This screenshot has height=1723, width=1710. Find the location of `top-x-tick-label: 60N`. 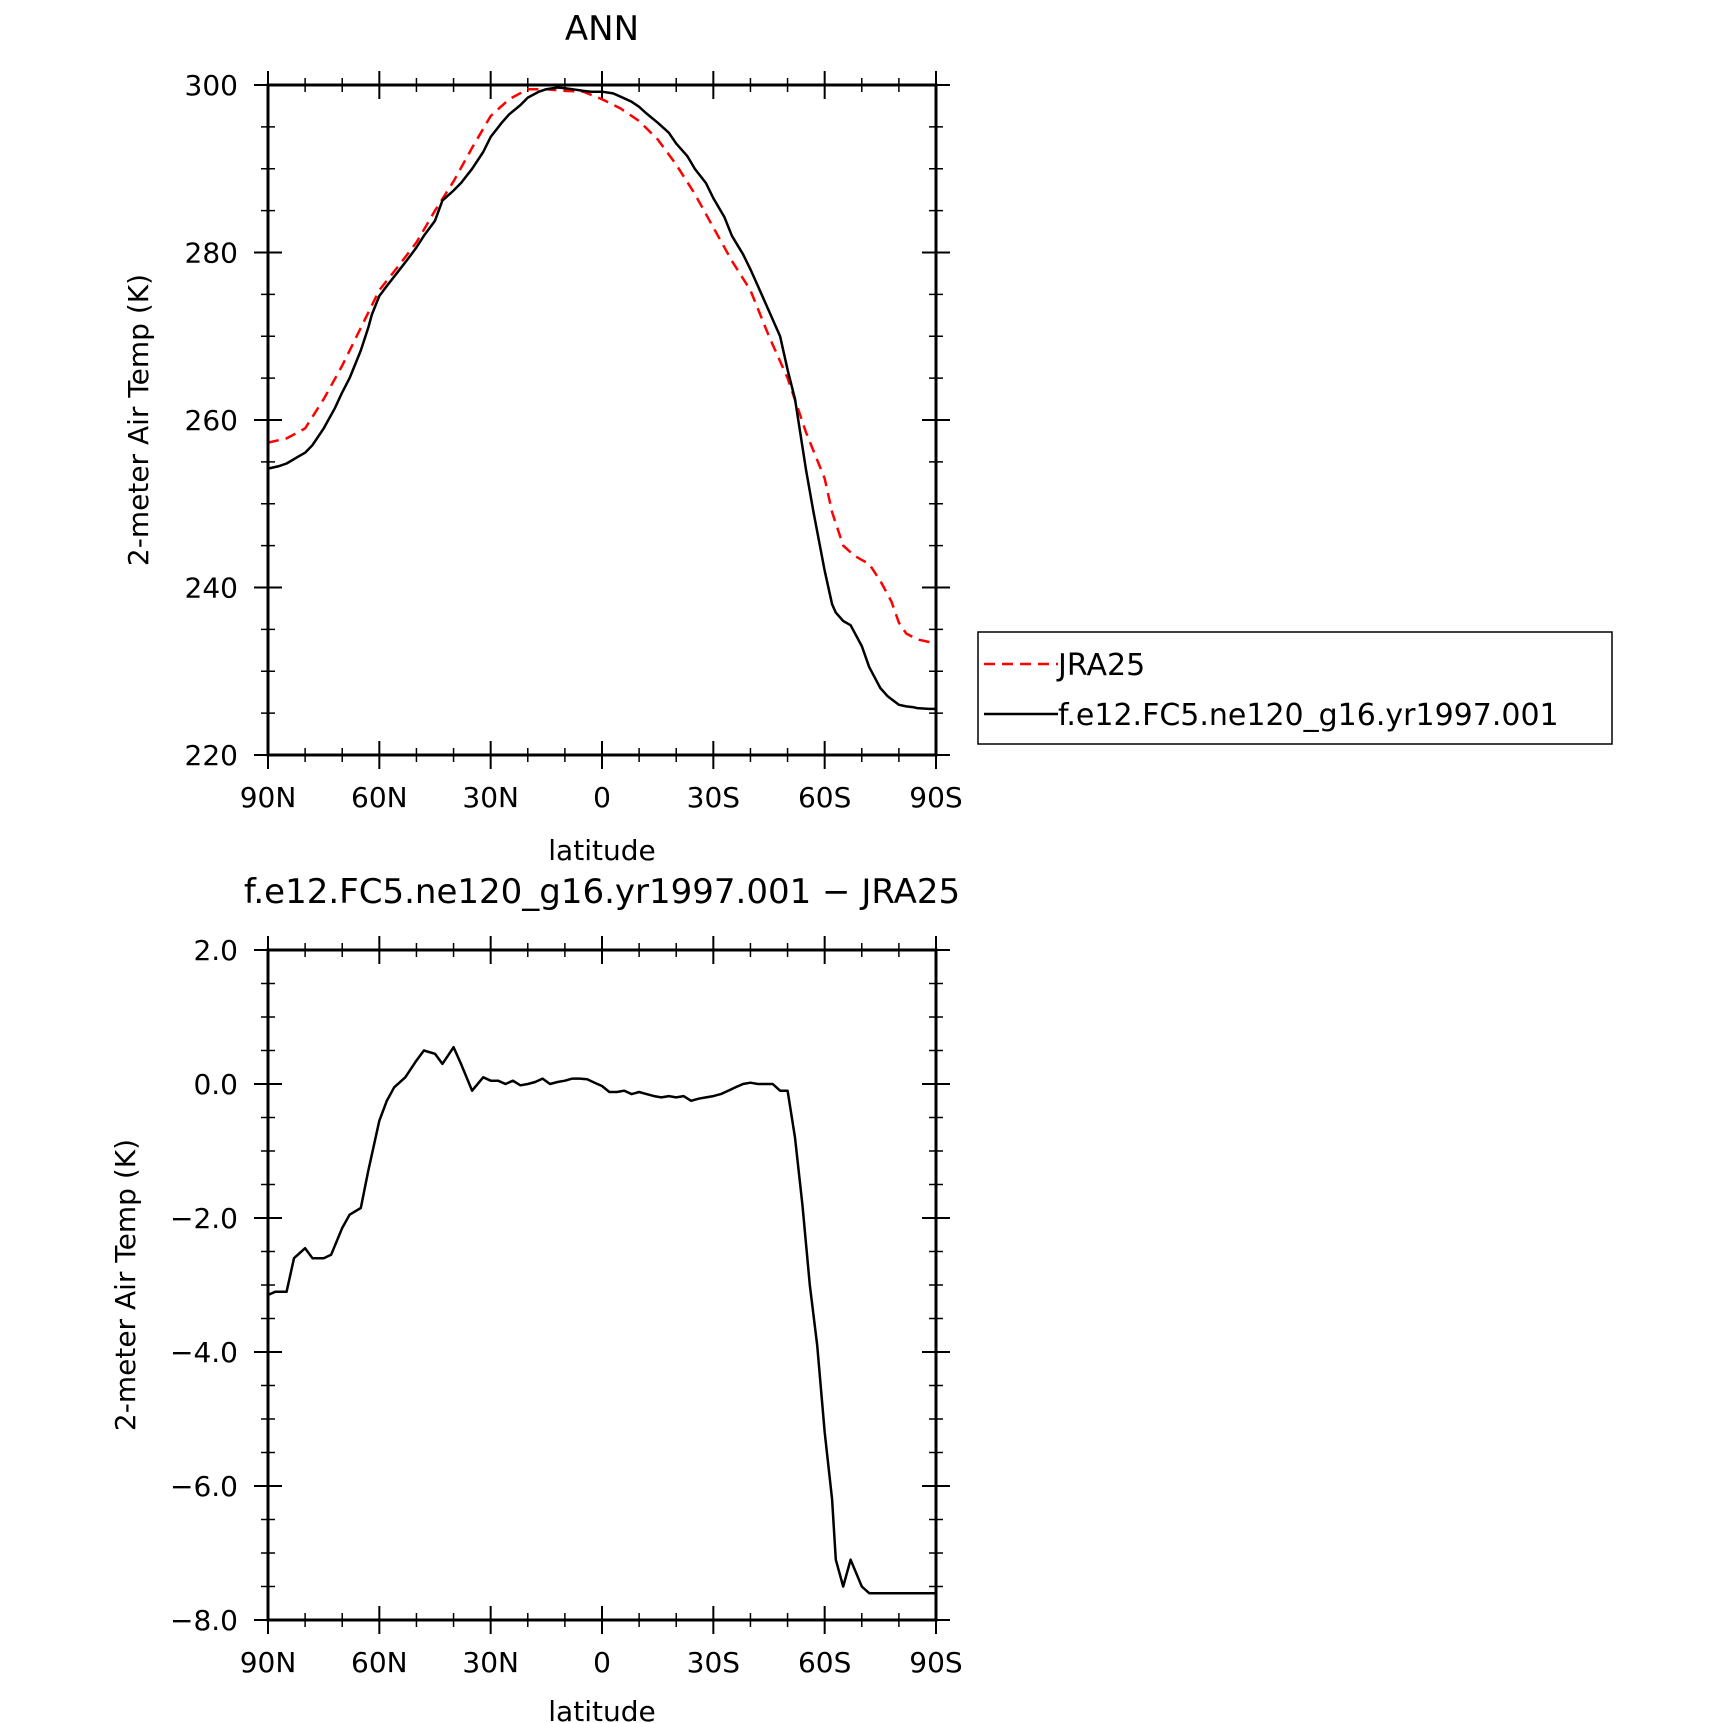

top-x-tick-label: 60N is located at coordinates (379, 797).